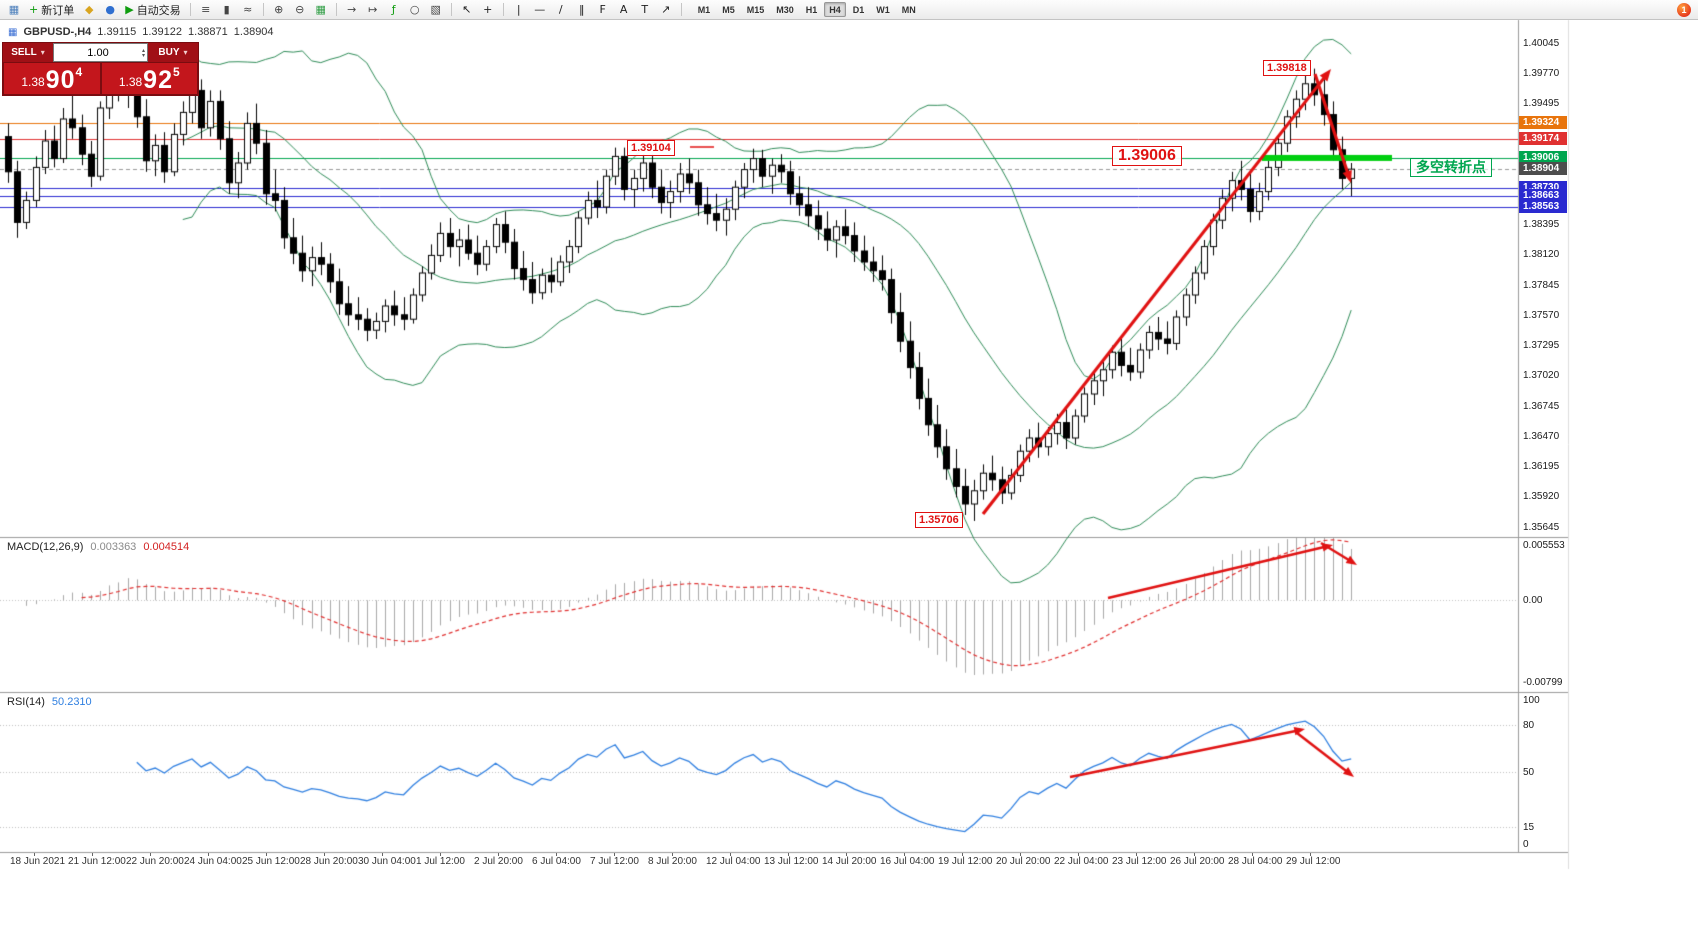  Describe the element at coordinates (352, 9) in the screenshot. I see `auto-scroll-icon: →` at that location.